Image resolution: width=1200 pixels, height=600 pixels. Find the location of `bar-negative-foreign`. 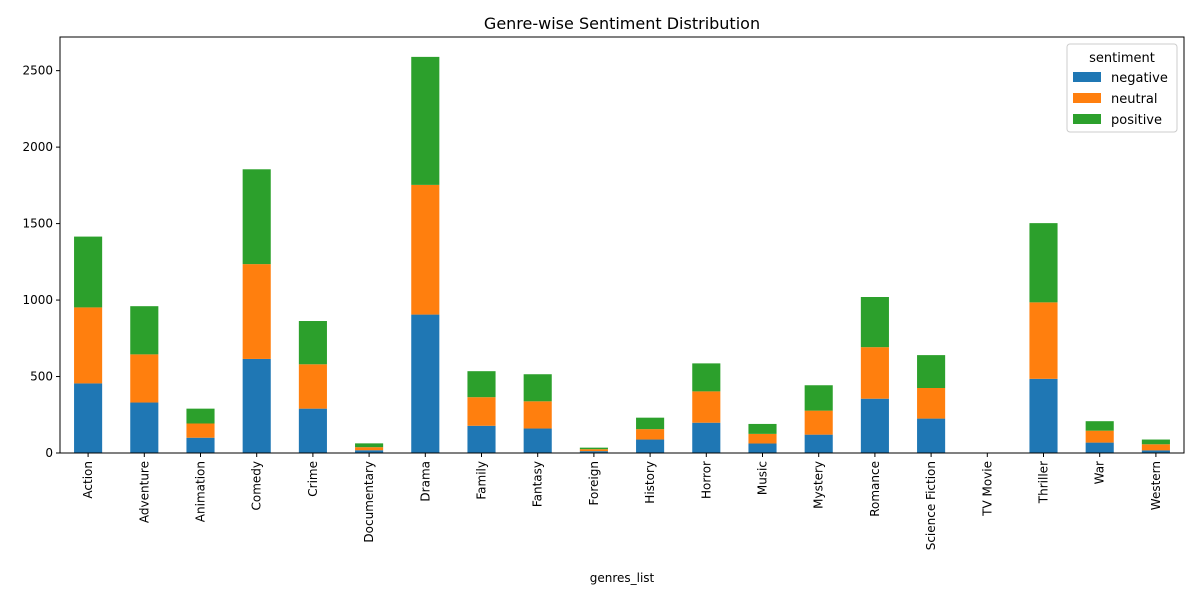

bar-negative-foreign is located at coordinates (593, 452).